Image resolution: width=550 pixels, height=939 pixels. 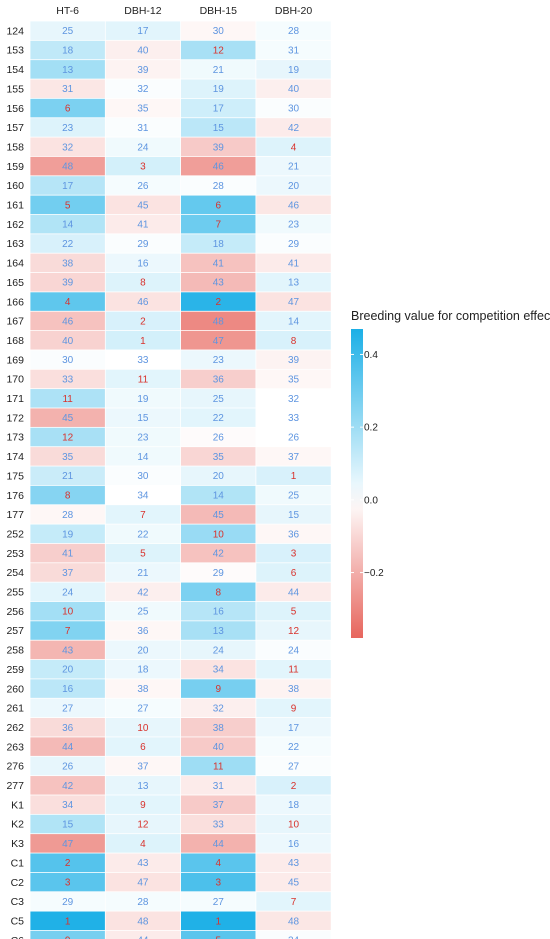 I want to click on row-header-c5: C5, so click(x=18, y=921).